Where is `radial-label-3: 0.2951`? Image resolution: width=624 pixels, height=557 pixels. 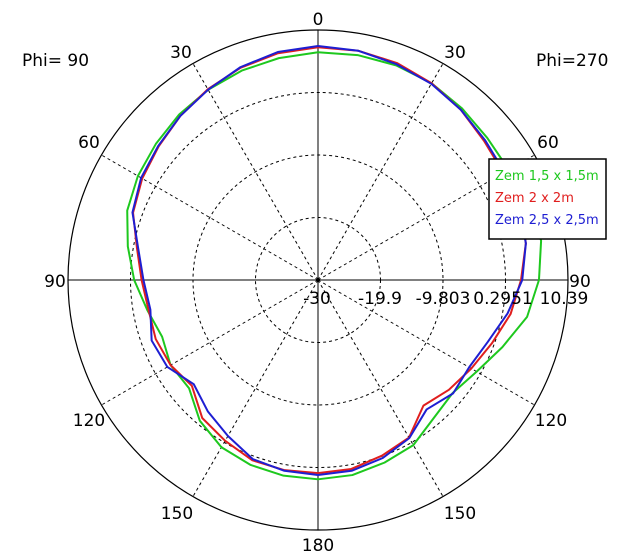
radial-label-3: 0.2951 is located at coordinates (502, 299).